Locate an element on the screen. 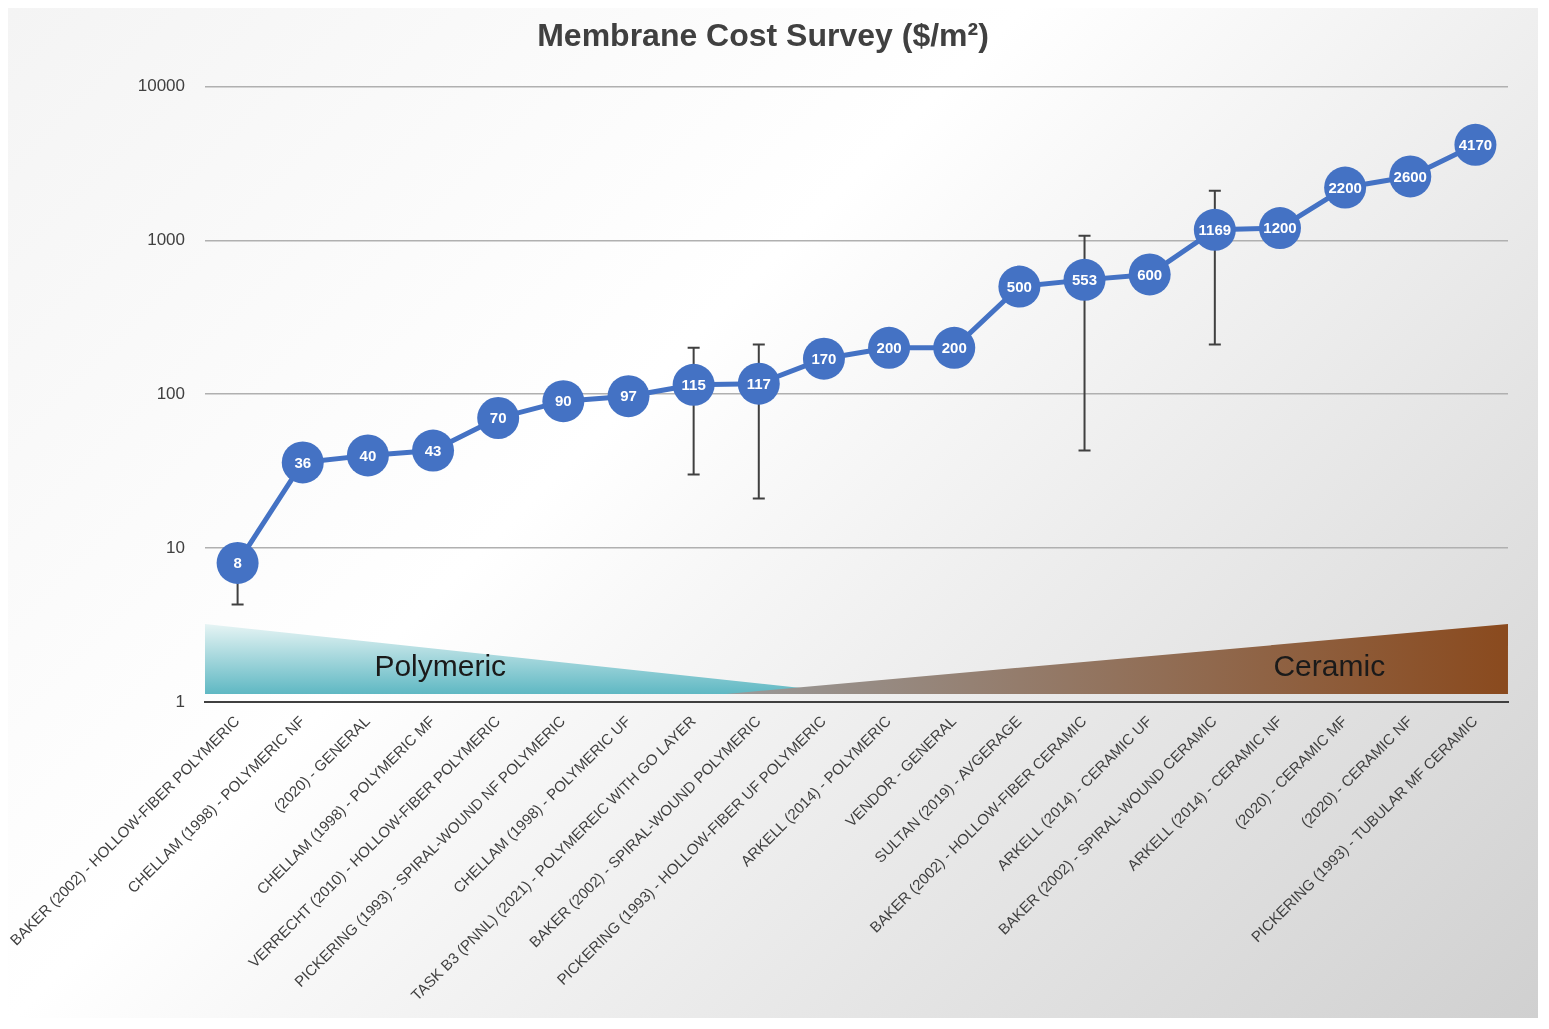 The width and height of the screenshot is (1549, 1029). data-label: 43 is located at coordinates (433, 450).